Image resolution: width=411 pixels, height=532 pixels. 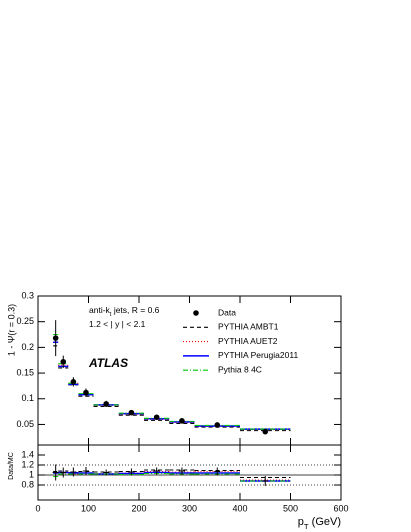 What do you see at coordinates (27, 464) in the screenshot?
I see `y-tick-label: 1.2` at bounding box center [27, 464].